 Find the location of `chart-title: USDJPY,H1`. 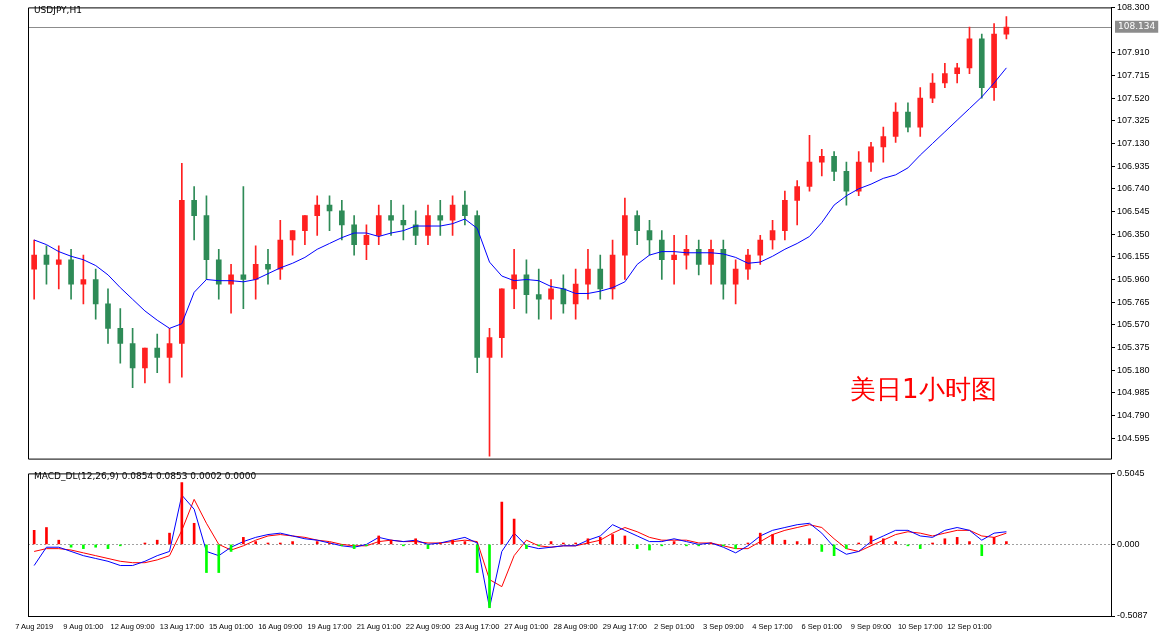

chart-title: USDJPY,H1 is located at coordinates (58, 10).